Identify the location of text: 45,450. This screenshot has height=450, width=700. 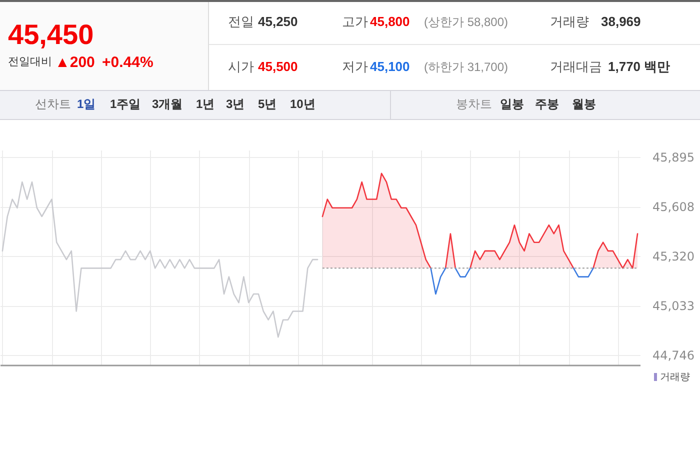
(51, 34).